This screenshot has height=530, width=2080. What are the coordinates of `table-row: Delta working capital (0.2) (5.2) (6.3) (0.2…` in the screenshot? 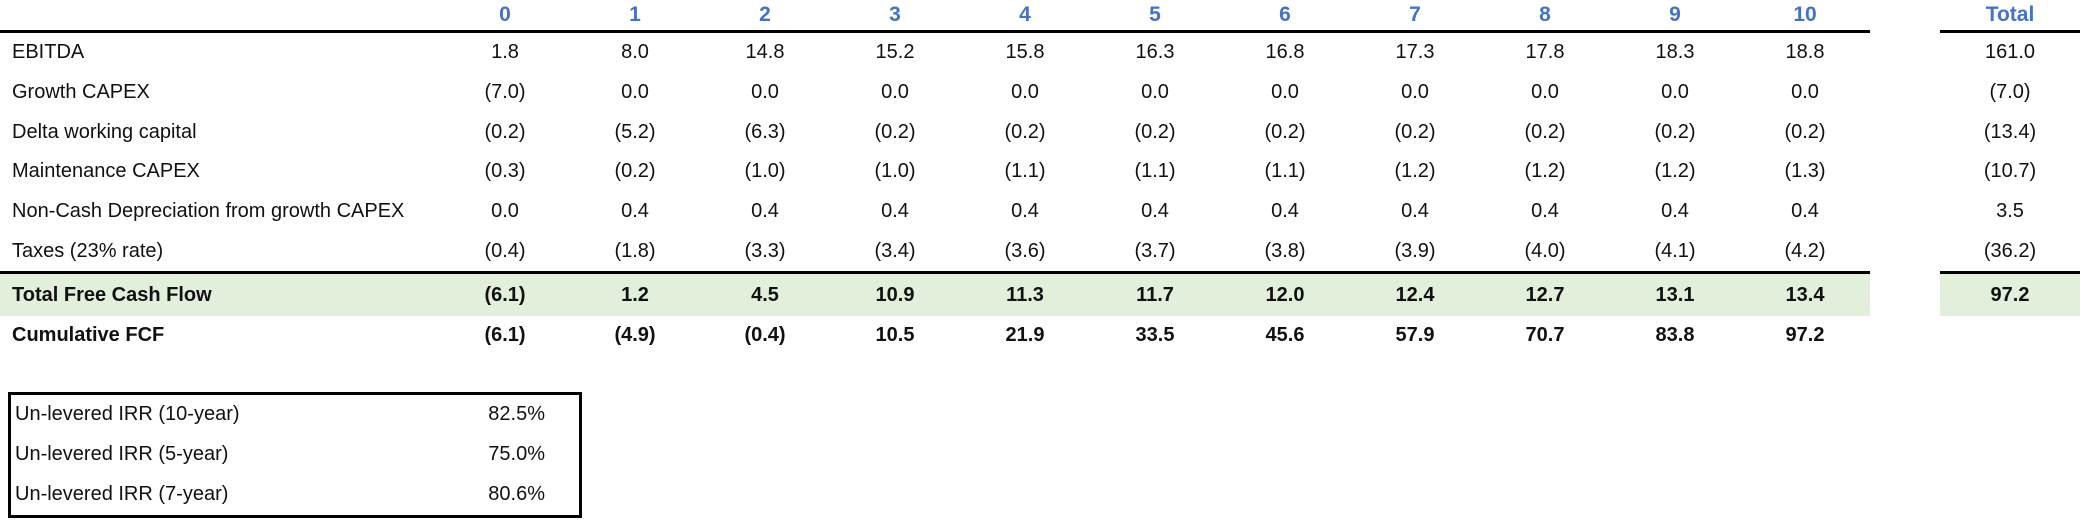 It's located at (1040, 132).